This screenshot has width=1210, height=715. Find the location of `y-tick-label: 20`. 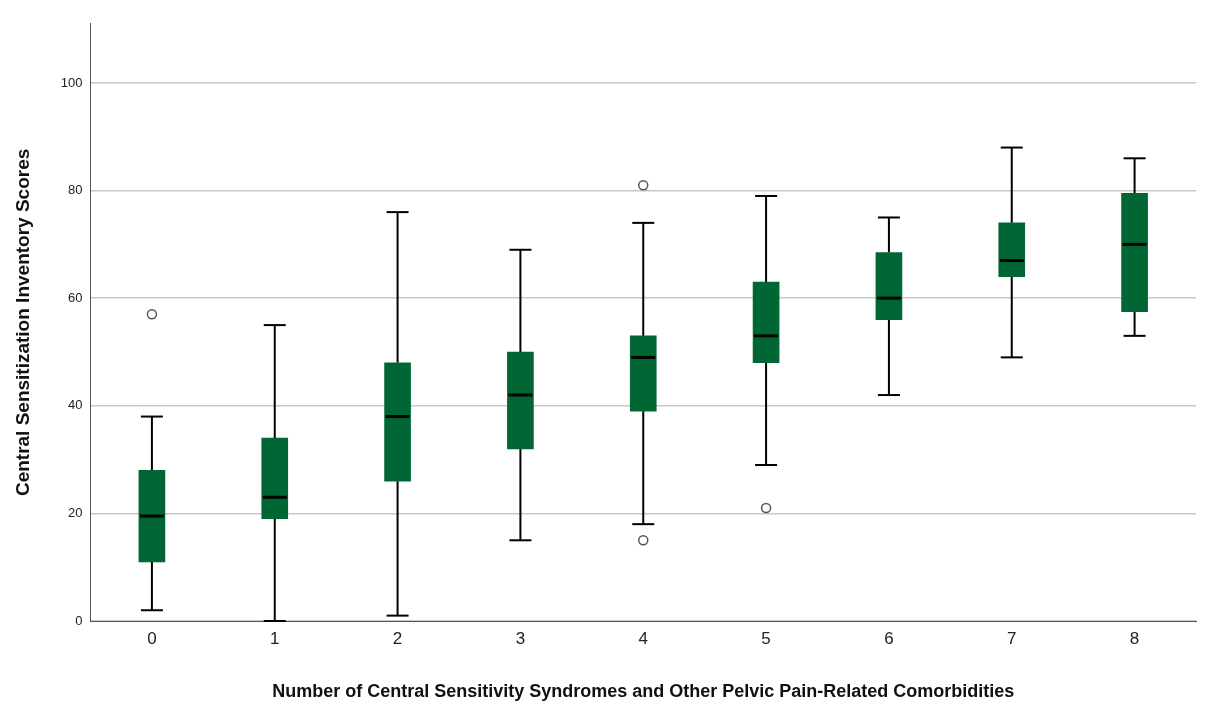

y-tick-label: 20 is located at coordinates (75, 512).